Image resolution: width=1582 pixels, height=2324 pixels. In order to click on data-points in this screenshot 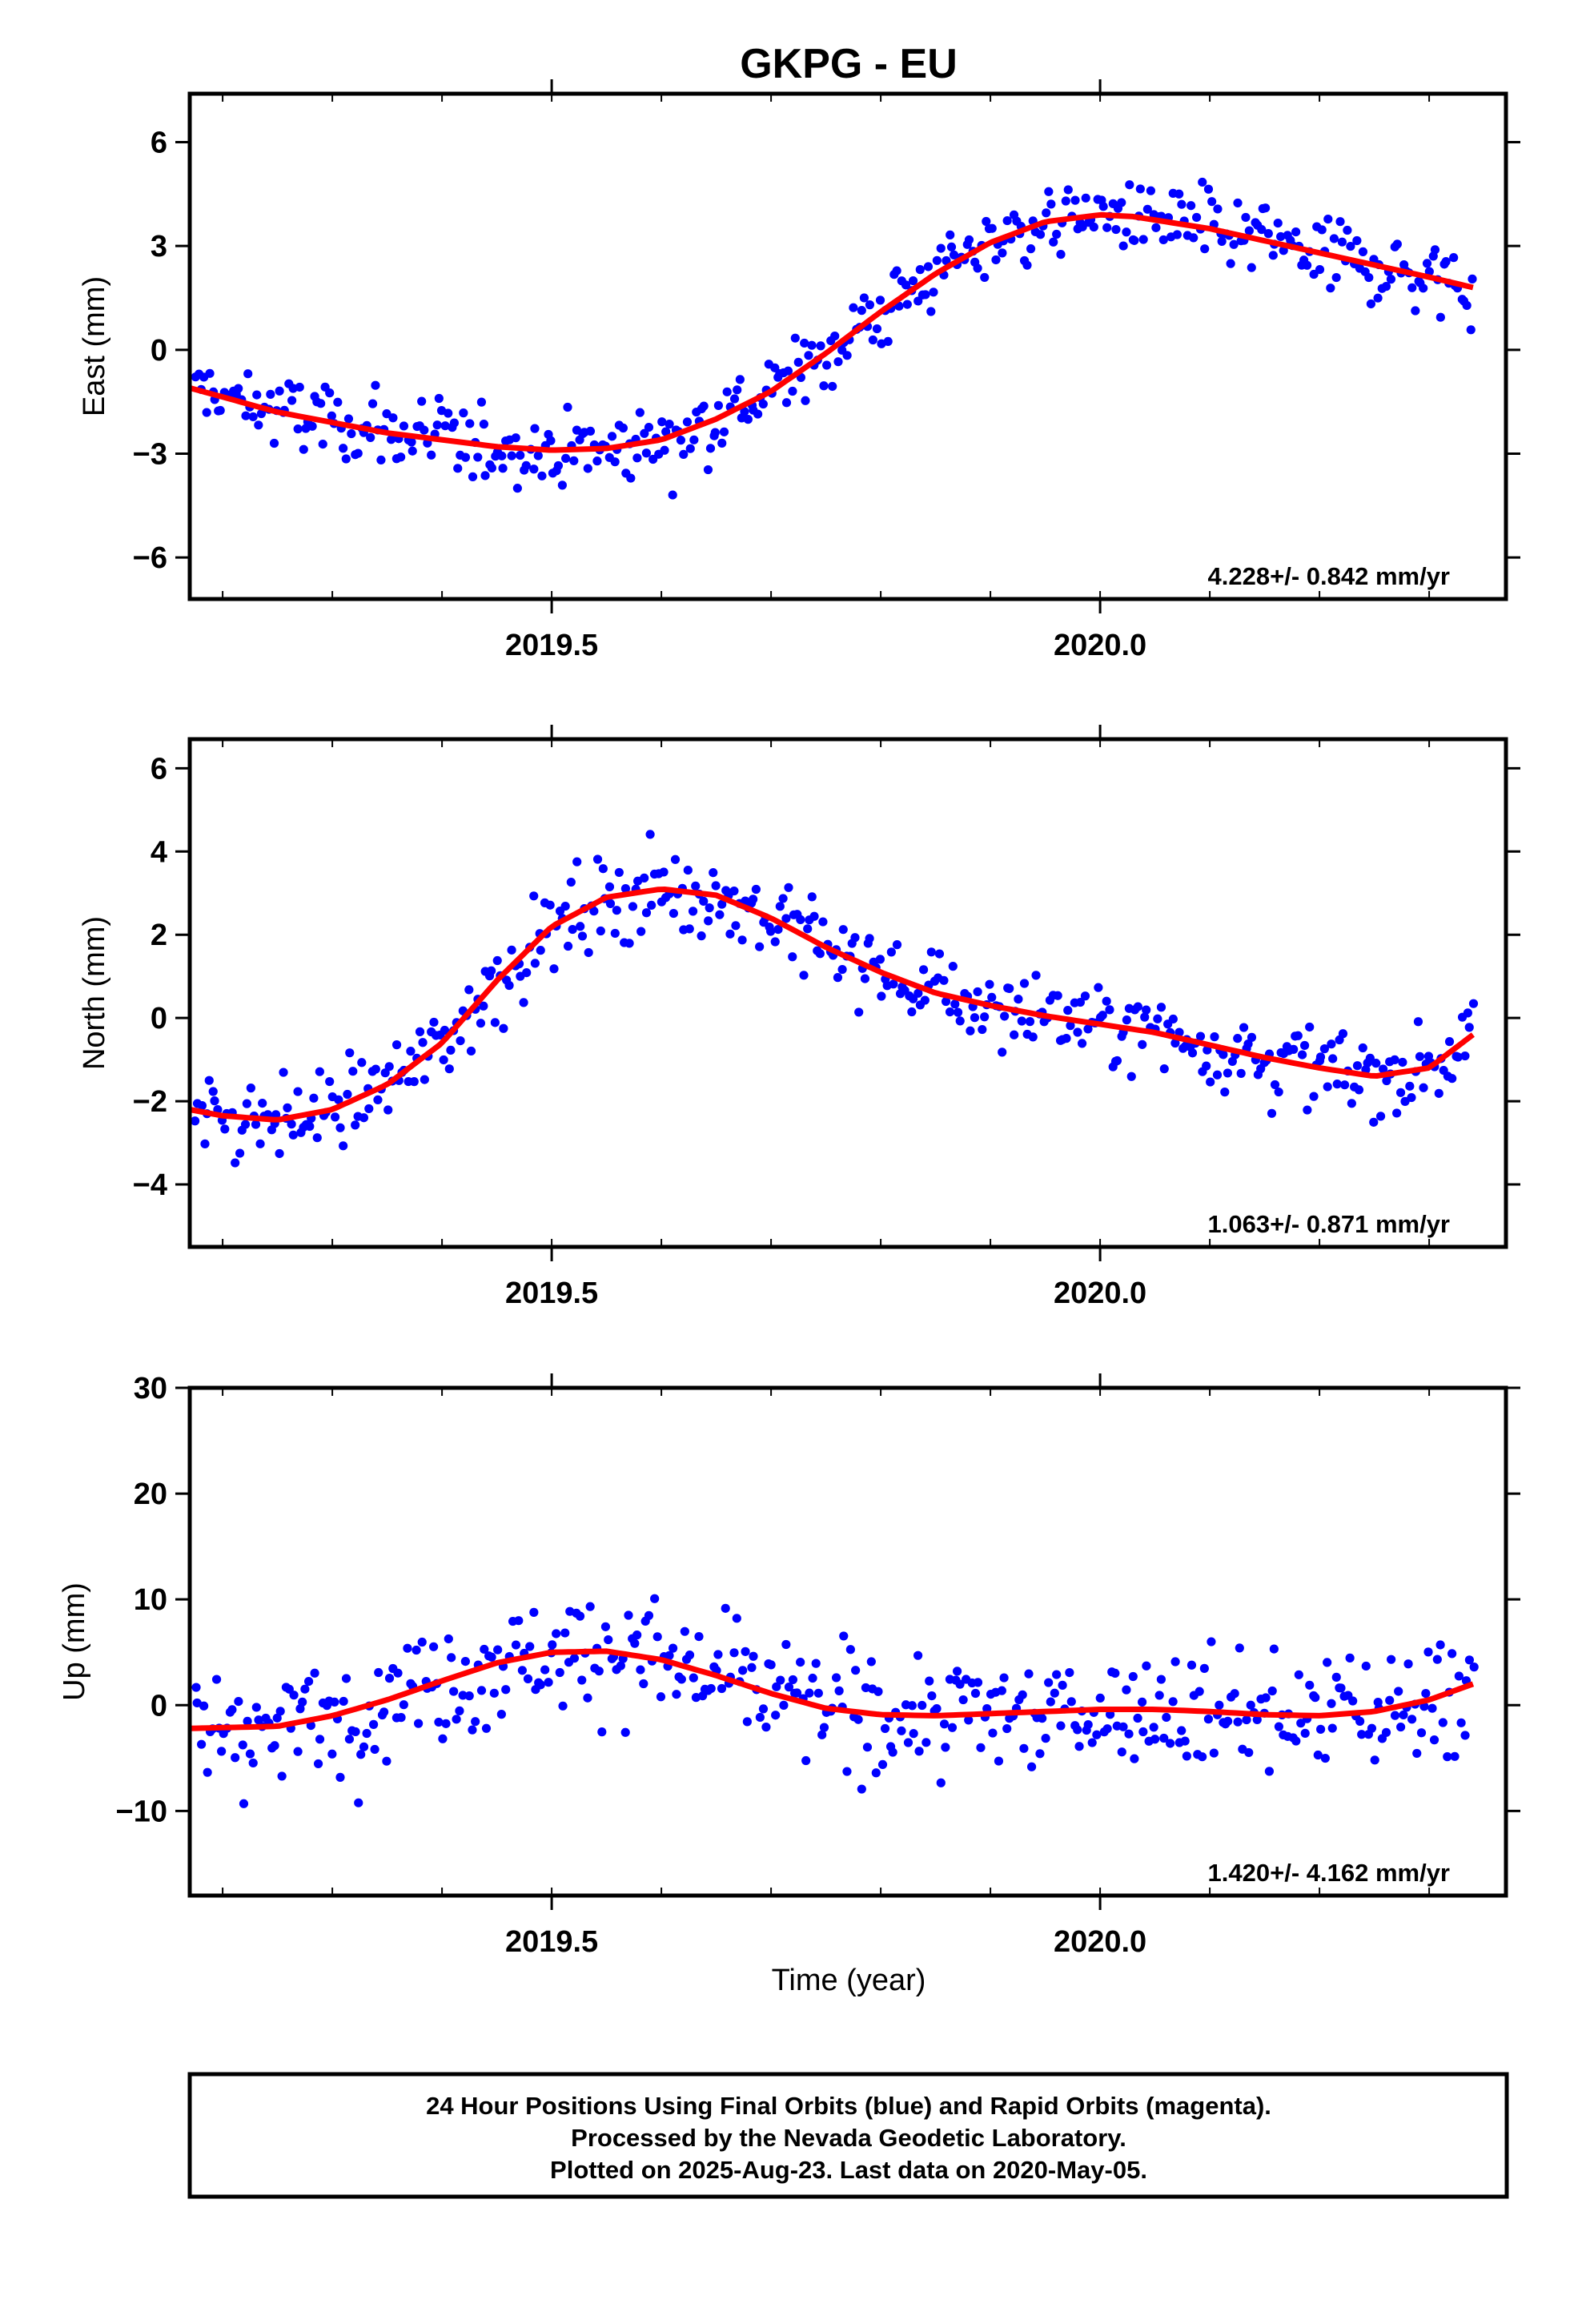, I will do `click(834, 999)`.